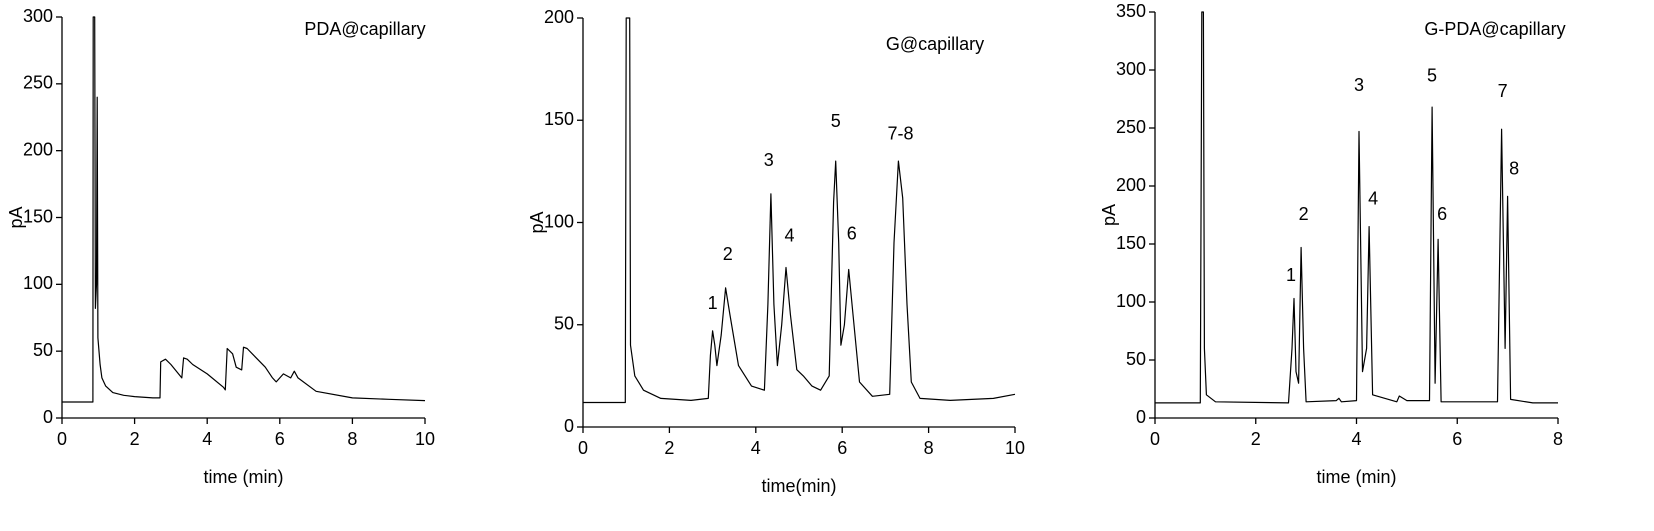 The height and width of the screenshot is (531, 1654). What do you see at coordinates (1494, 29) in the screenshot?
I see `panel-title: G-PDA@capillary` at bounding box center [1494, 29].